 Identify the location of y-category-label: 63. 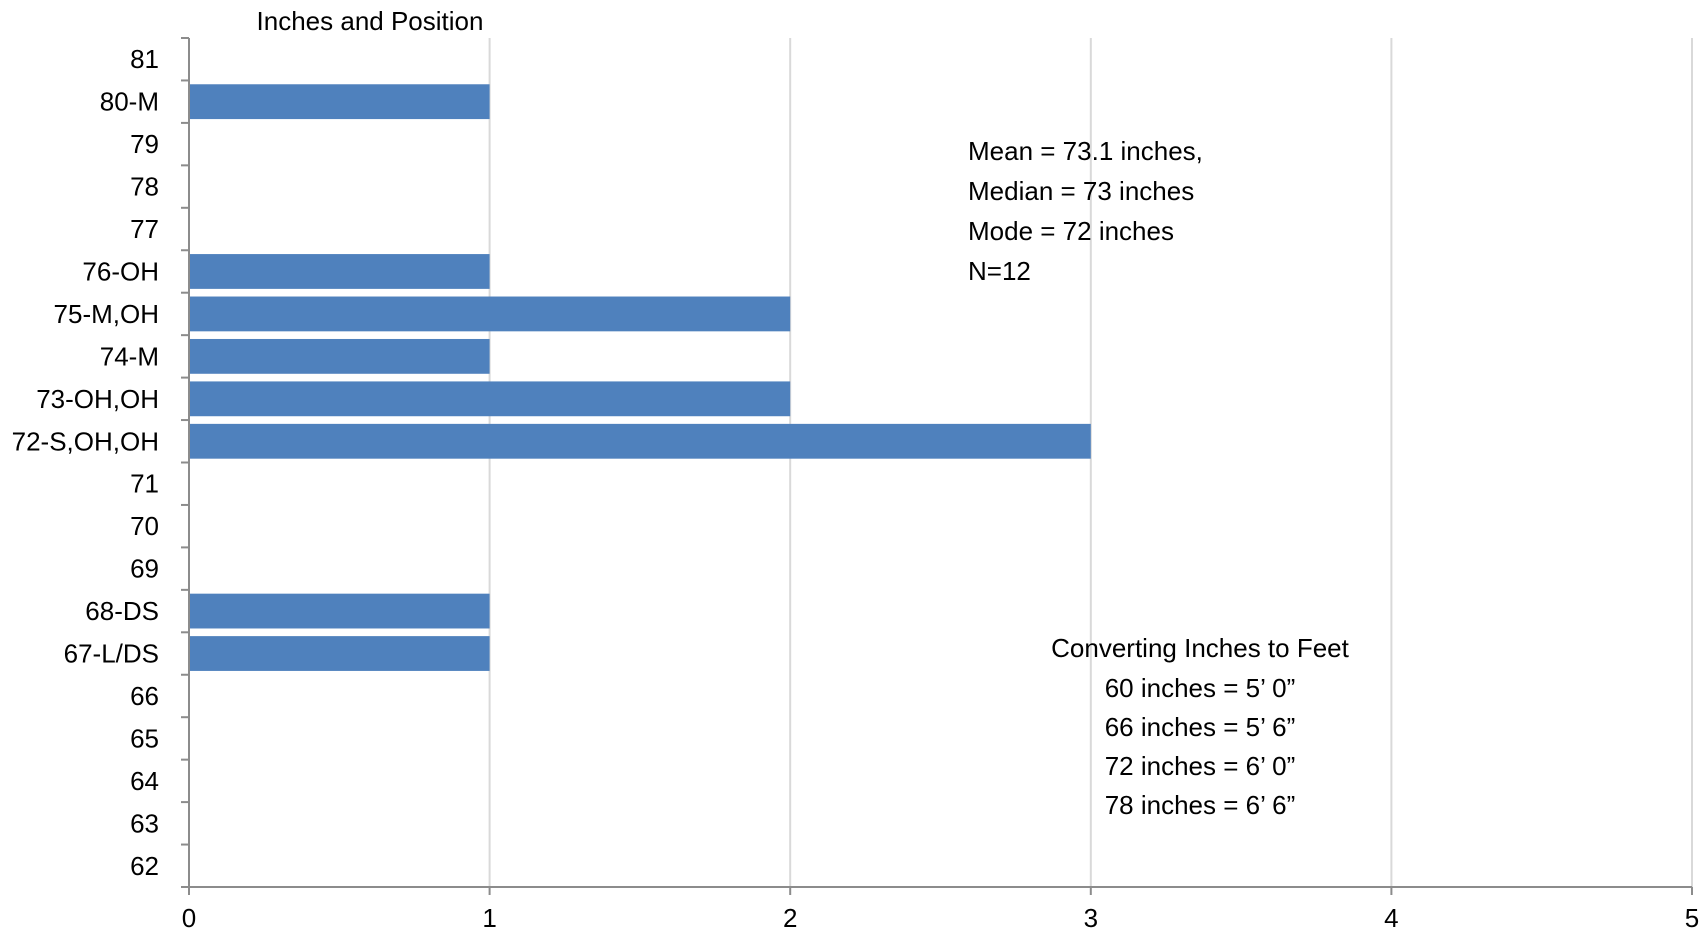
(144, 823).